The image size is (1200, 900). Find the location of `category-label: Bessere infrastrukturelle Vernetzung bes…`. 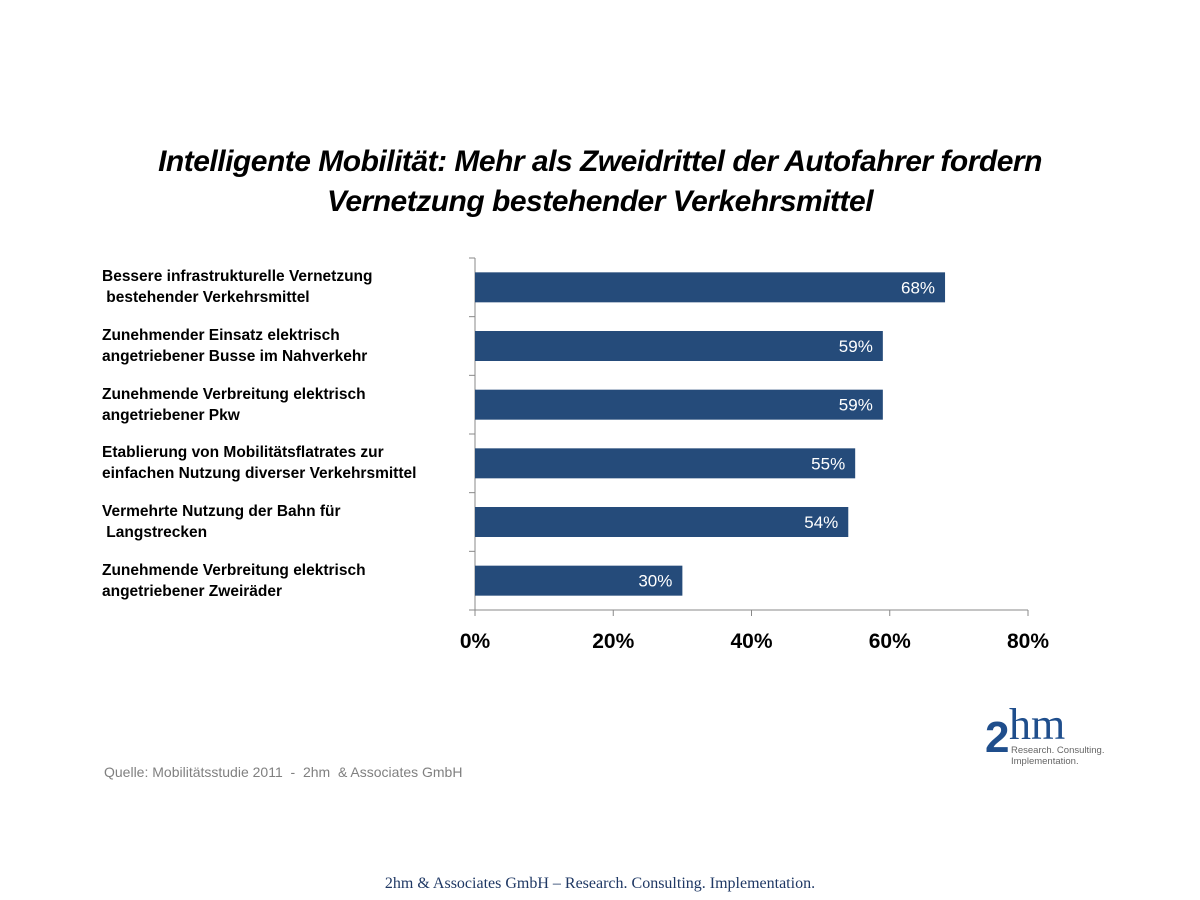

category-label: Bessere infrastrukturelle Vernetzung bes… is located at coordinates (237, 287).